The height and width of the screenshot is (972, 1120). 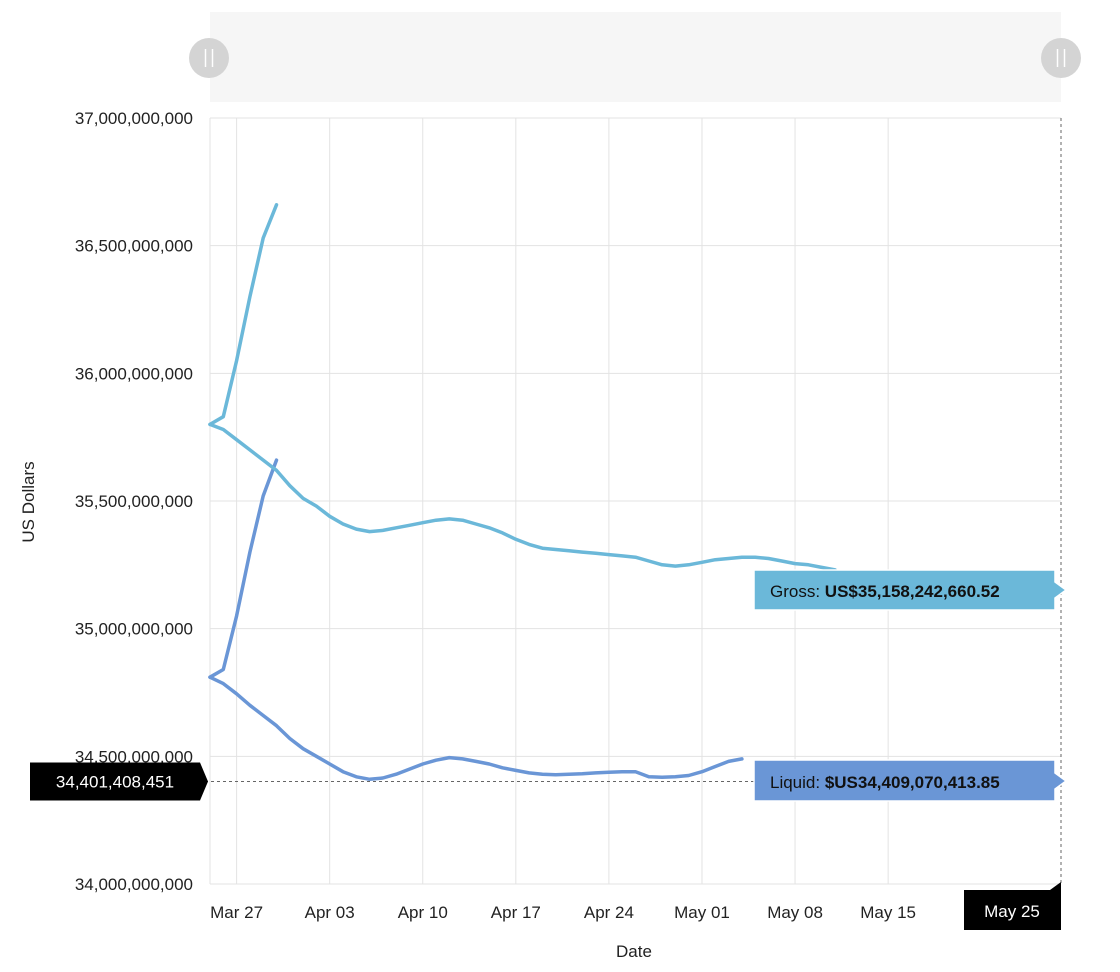 I want to click on y-tick-label: 35,000,000,000, so click(x=134, y=629).